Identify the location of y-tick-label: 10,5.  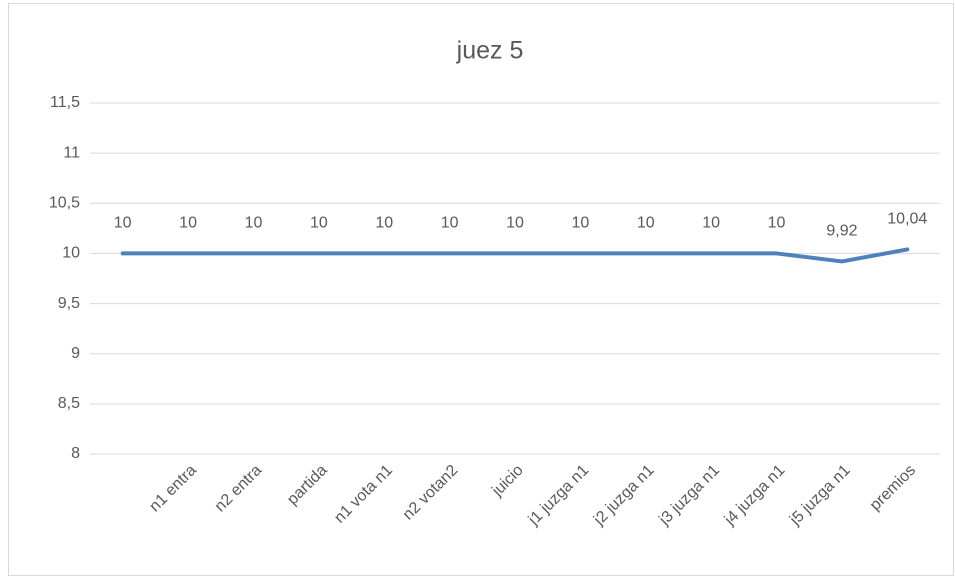
(64, 203).